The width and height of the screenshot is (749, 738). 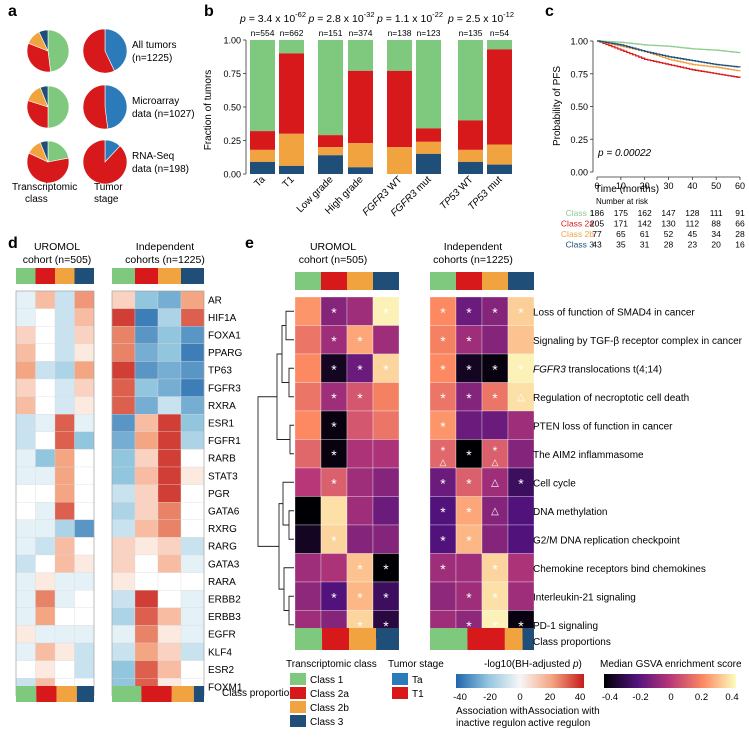 I want to click on e-right-class-header, so click(x=521, y=281).